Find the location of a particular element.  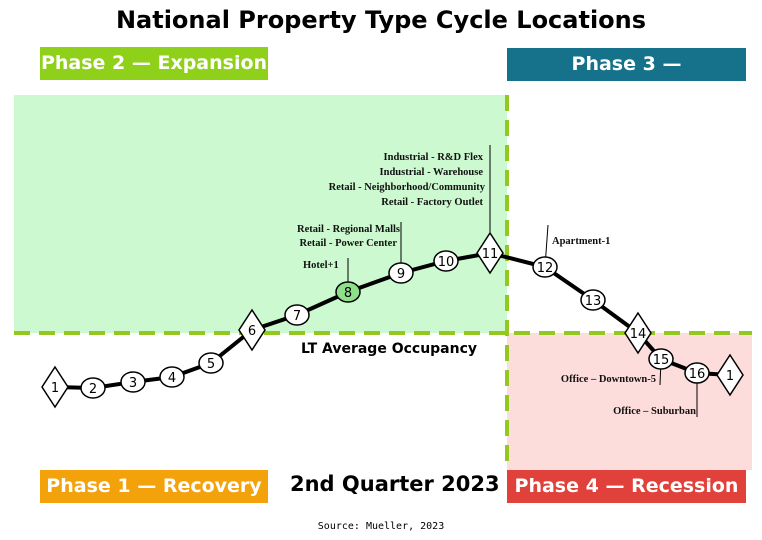

cycle-point-12: 12 is located at coordinates (545, 267).